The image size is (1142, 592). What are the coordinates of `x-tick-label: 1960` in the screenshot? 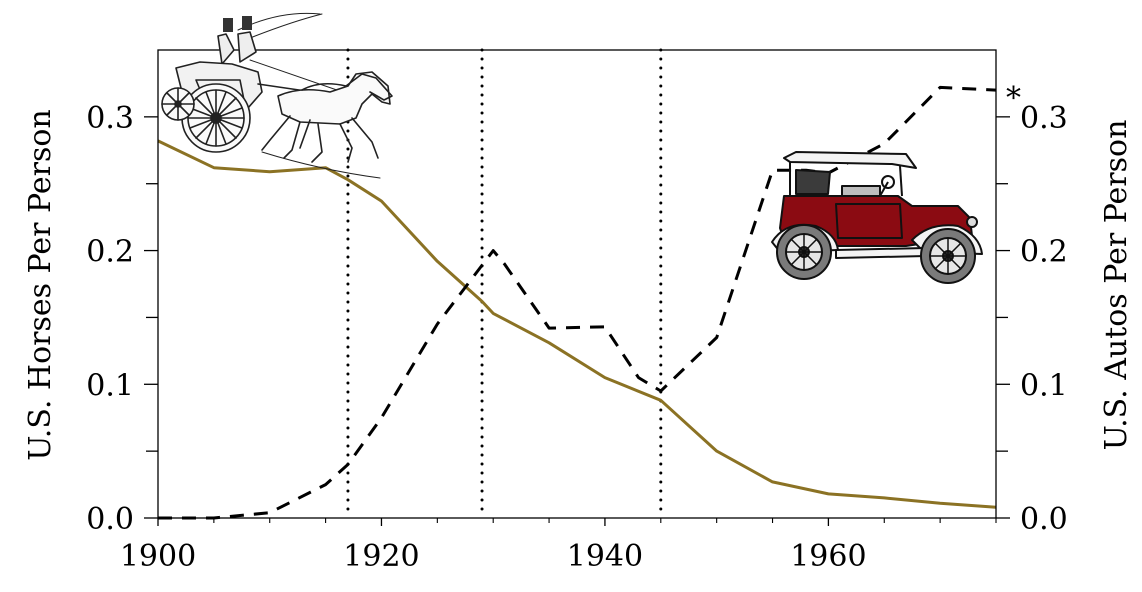 It's located at (828, 556).